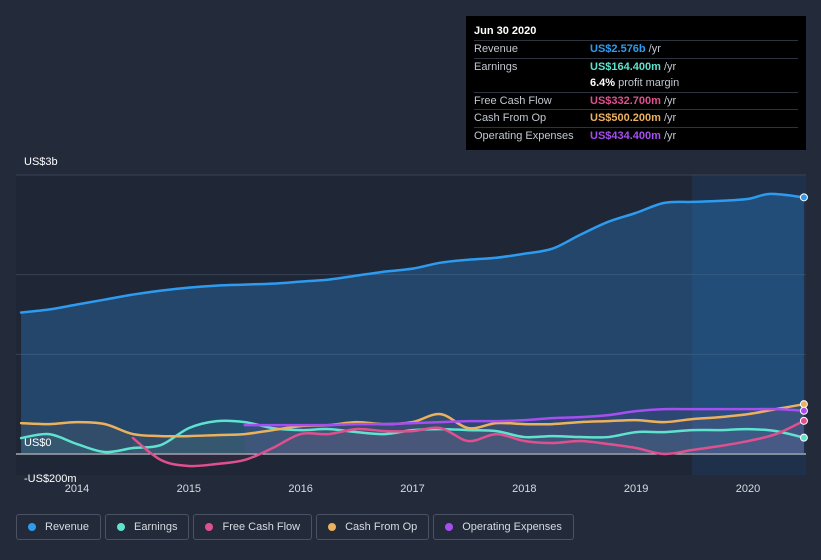 Image resolution: width=821 pixels, height=560 pixels. I want to click on tooltip-label: Earnings, so click(496, 66).